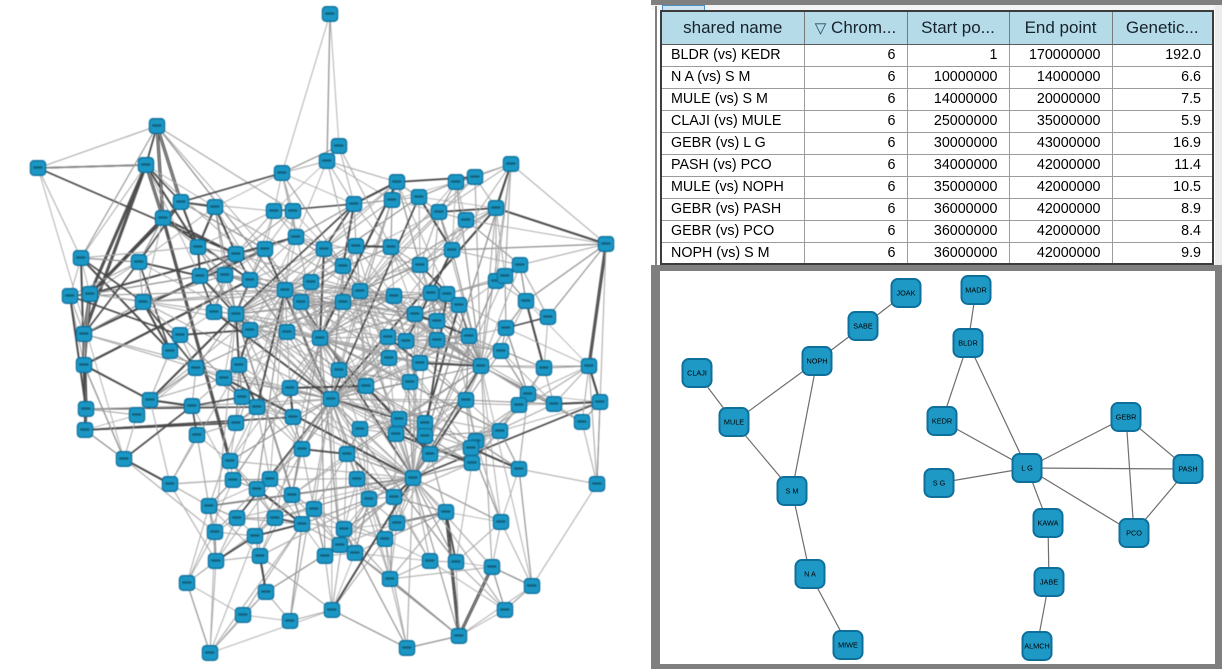 The width and height of the screenshot is (1222, 669). Describe the element at coordinates (905, 293) in the screenshot. I see `svg-text: JOAK` at that location.